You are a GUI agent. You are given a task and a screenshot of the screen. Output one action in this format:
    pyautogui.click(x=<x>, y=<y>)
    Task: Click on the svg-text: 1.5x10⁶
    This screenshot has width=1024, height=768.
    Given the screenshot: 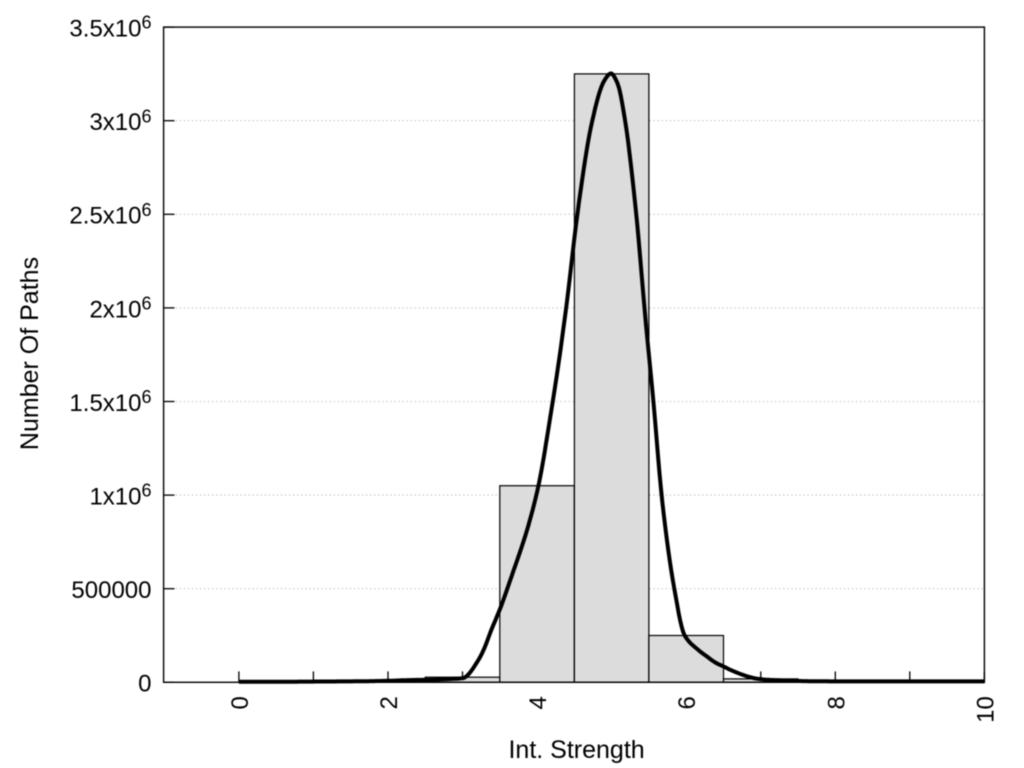 What is the action you would take?
    pyautogui.click(x=110, y=402)
    